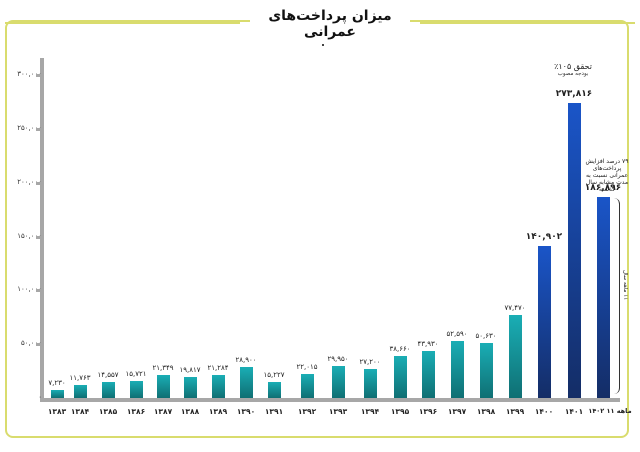 The width and height of the screenshot is (640, 452). What do you see at coordinates (31, 343) in the screenshot?
I see `y-tick-label: ۵۰,۰۰۰` at bounding box center [31, 343].